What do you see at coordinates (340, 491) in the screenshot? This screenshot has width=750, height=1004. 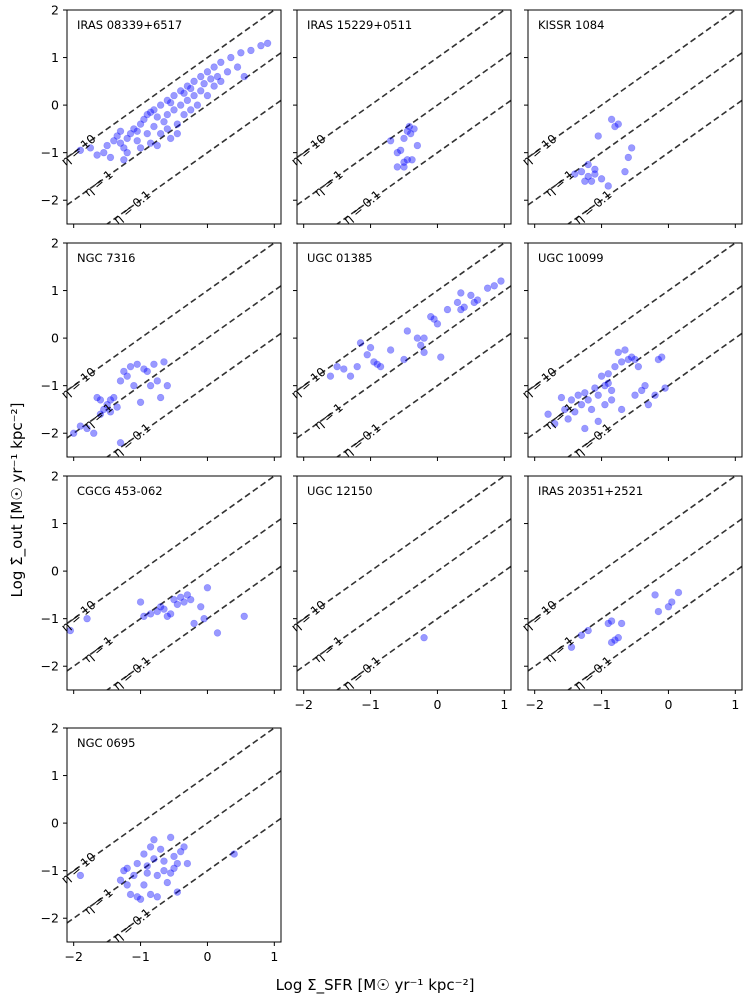 I see `panel-title: UGC 12150` at bounding box center [340, 491].